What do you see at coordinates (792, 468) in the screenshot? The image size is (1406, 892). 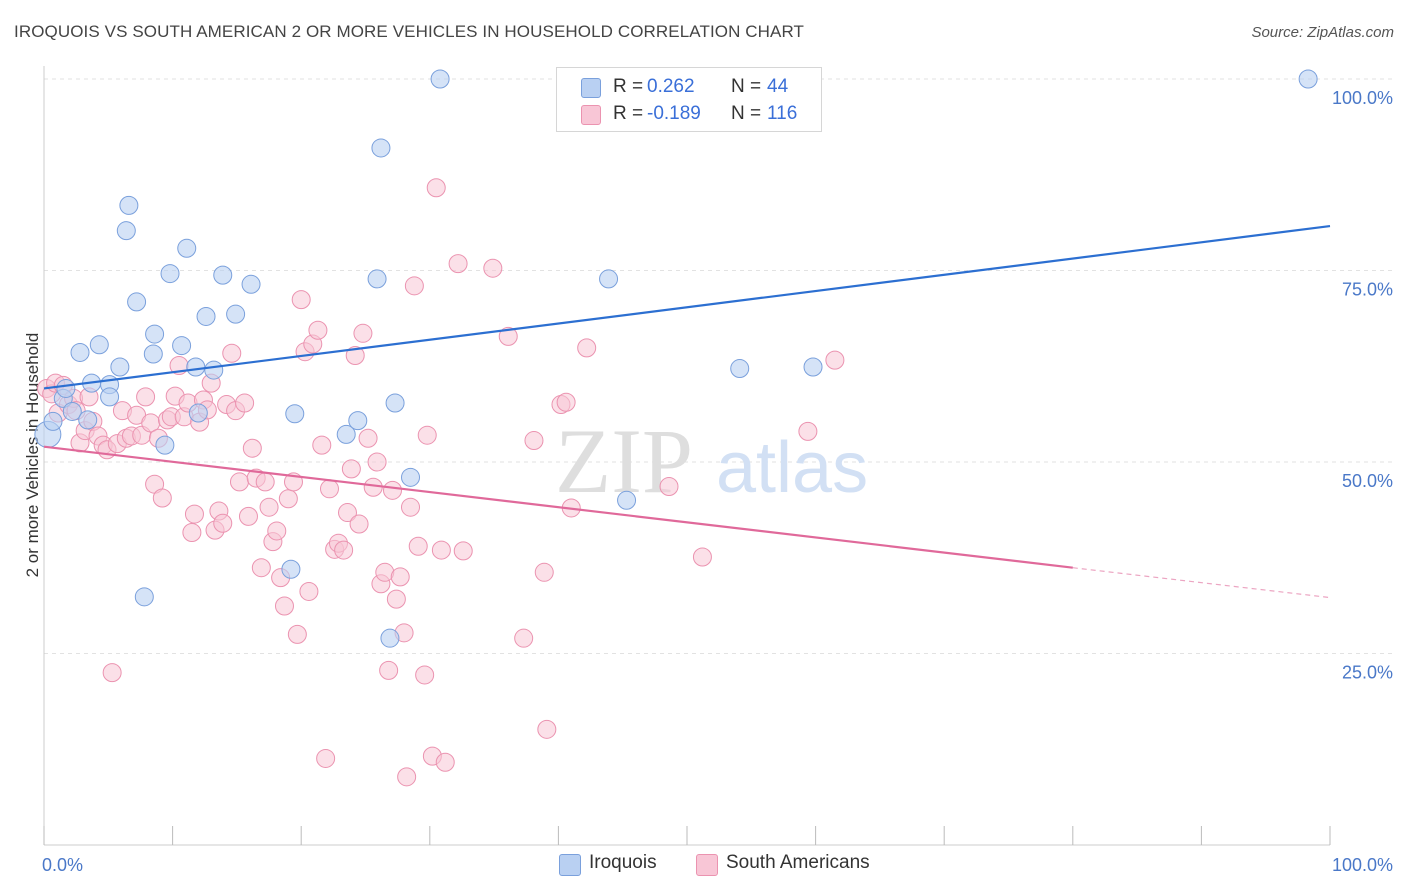 I see `watermark-atlas: atlas` at bounding box center [792, 468].